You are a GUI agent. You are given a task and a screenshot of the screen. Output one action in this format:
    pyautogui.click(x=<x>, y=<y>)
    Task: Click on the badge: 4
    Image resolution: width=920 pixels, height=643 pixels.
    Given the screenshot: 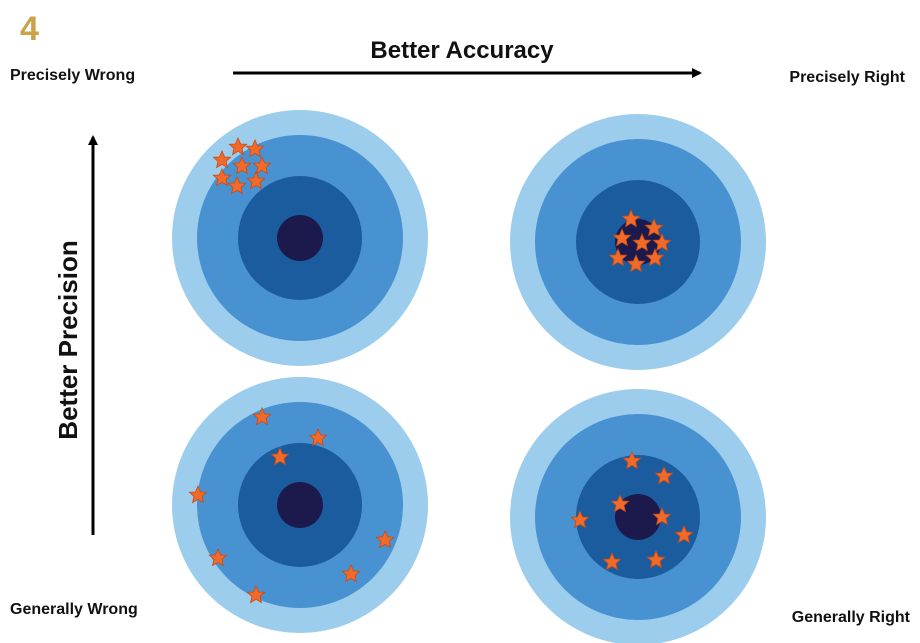 What is the action you would take?
    pyautogui.click(x=29, y=29)
    